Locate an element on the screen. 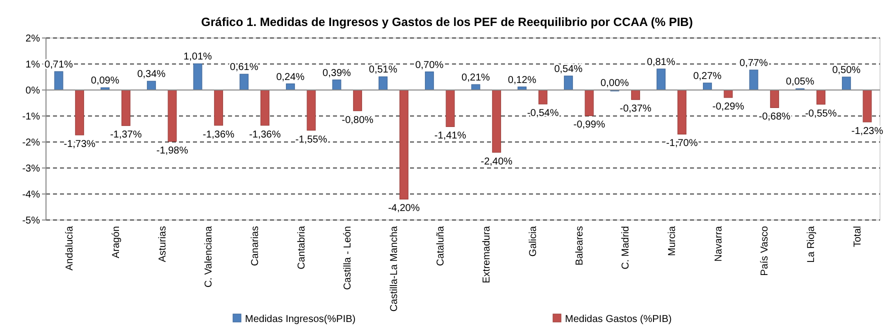  data-label: -1,23% is located at coordinates (867, 131).